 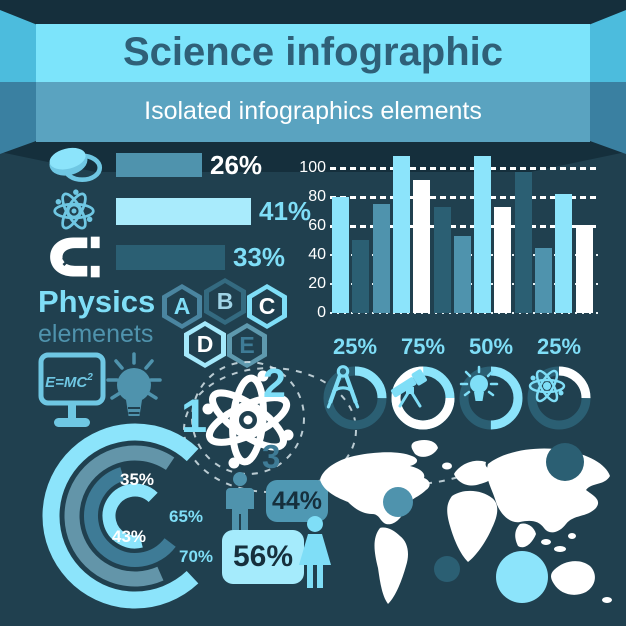 What do you see at coordinates (343, 387) in the screenshot?
I see `compass-icon` at bounding box center [343, 387].